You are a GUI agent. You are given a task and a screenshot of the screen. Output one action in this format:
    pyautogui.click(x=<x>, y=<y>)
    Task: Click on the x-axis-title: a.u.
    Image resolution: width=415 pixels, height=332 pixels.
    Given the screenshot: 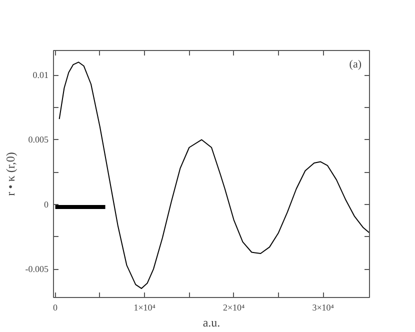 What is the action you would take?
    pyautogui.click(x=211, y=323)
    